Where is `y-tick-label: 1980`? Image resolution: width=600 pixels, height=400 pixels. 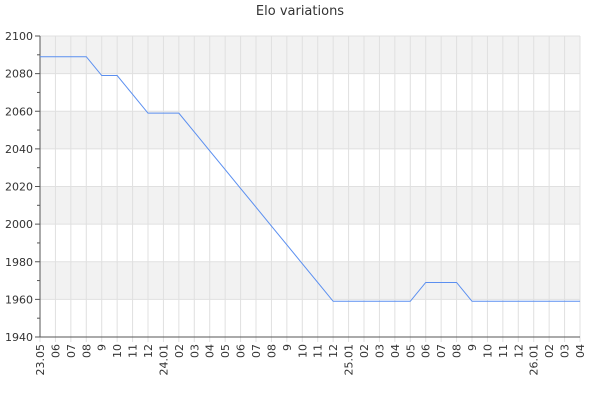 y-tick-label: 1980 is located at coordinates (19, 262).